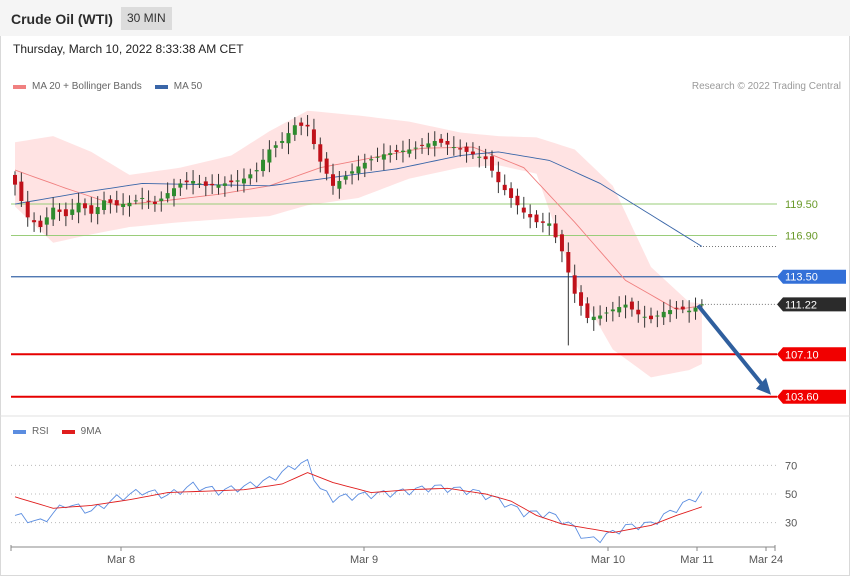 The image size is (850, 576). I want to click on legend-swatch-rsi, so click(19, 431).